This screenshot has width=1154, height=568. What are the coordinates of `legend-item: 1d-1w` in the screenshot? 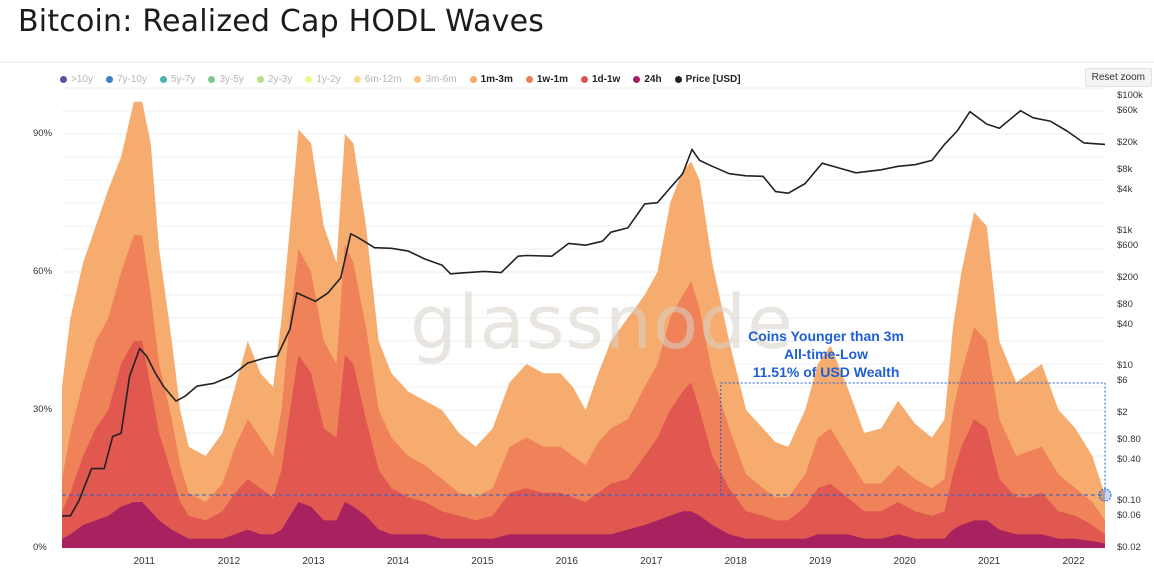 It's located at (600, 79).